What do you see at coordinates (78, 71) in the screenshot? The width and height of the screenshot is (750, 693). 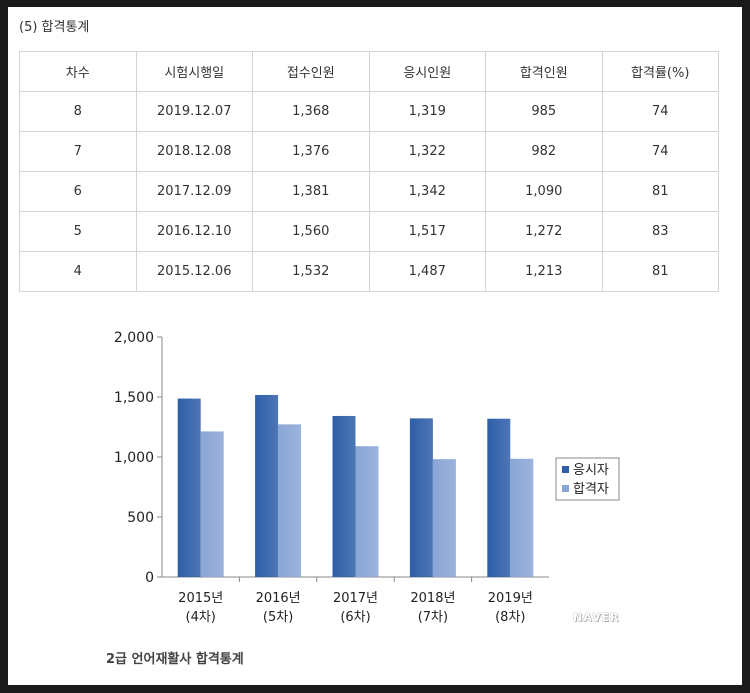 I see `header-round: 차수` at bounding box center [78, 71].